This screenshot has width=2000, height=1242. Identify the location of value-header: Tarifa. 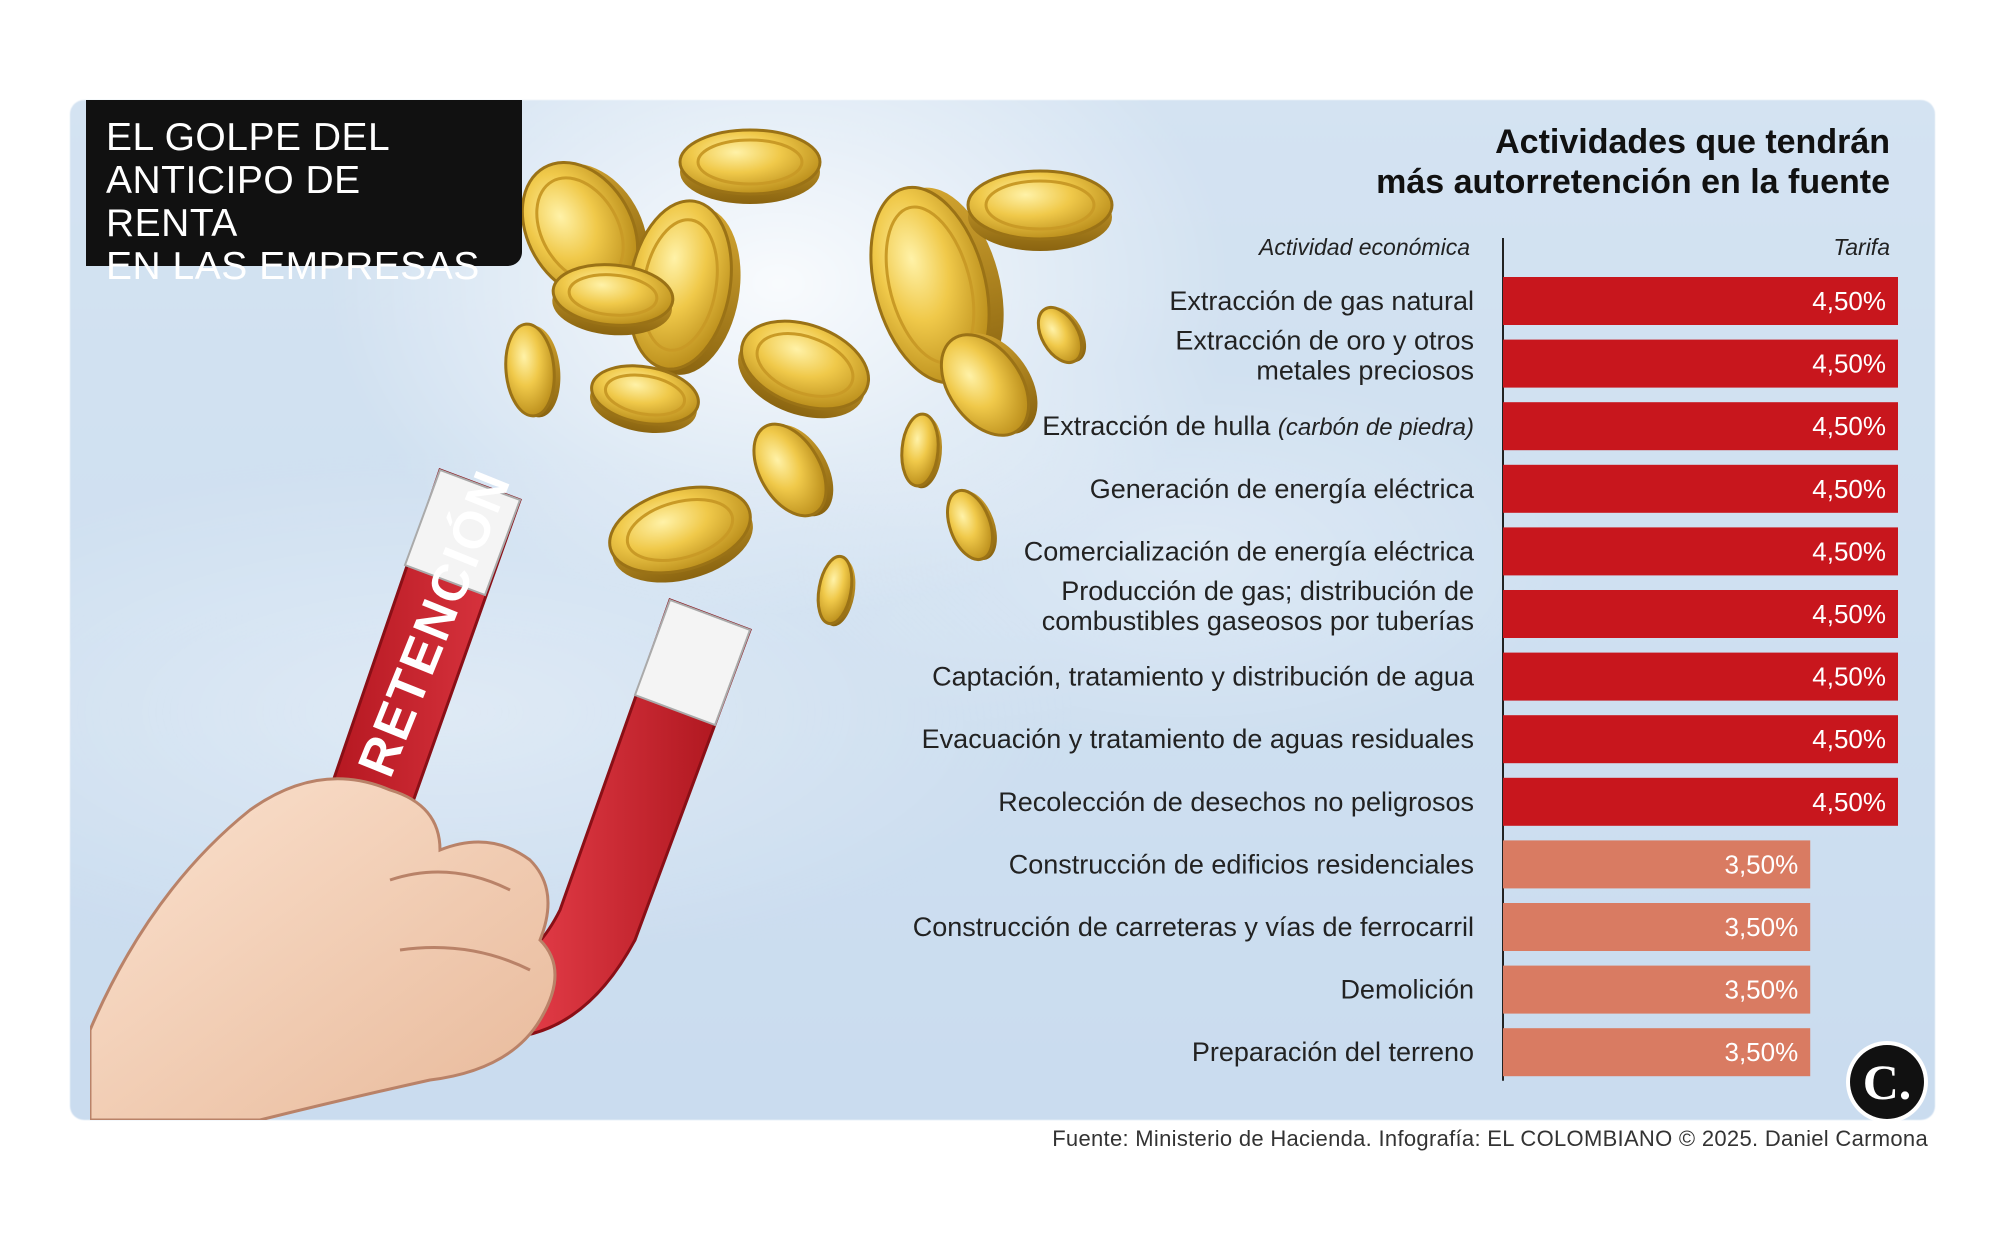
(1861, 247).